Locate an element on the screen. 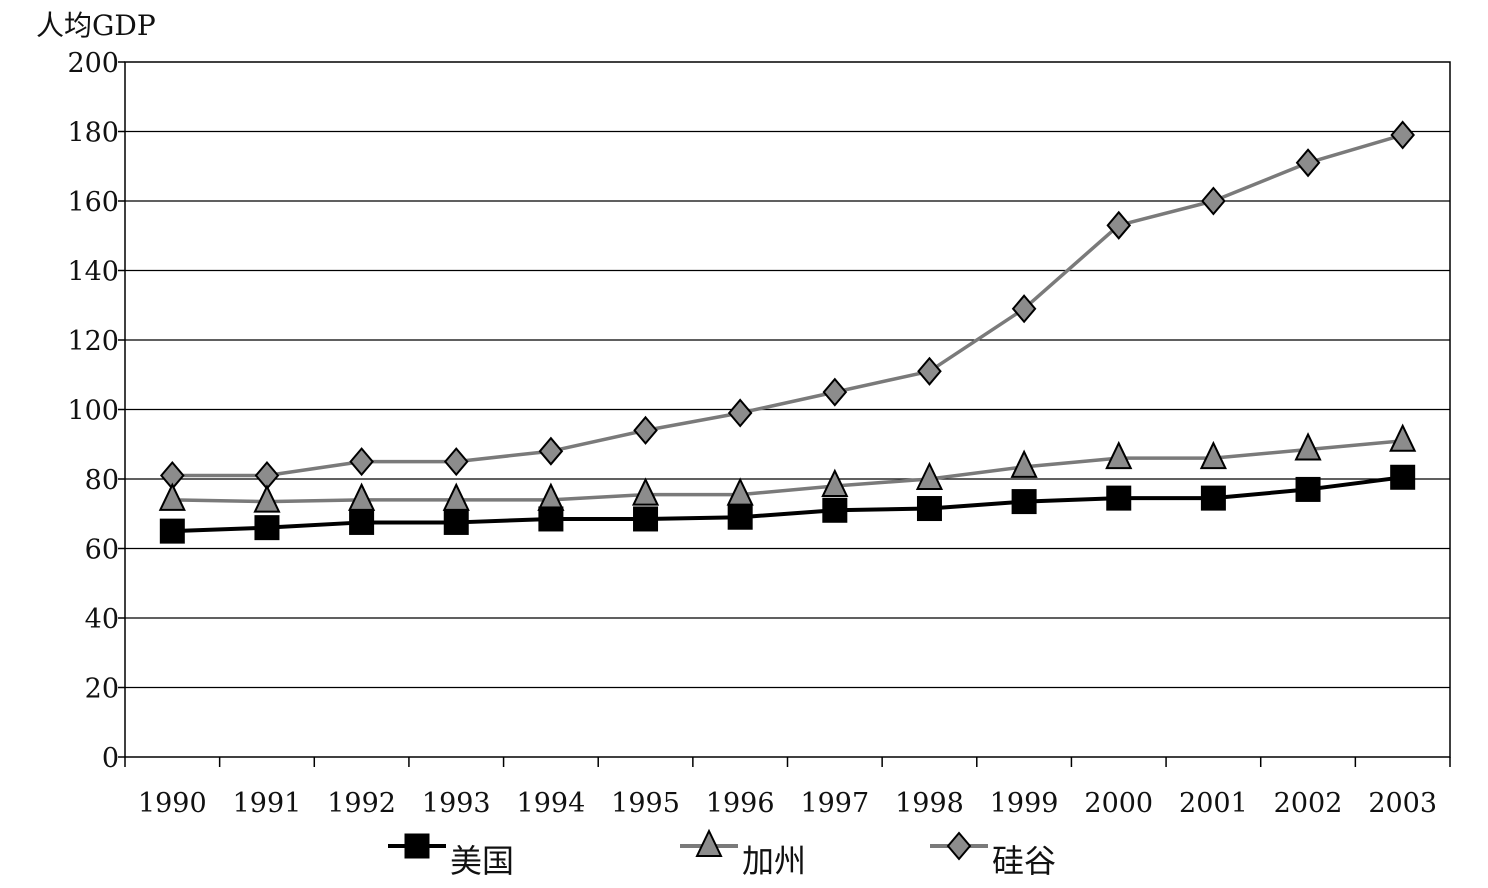 This screenshot has height=888, width=1488. y-tick-label: 20 is located at coordinates (102, 689).